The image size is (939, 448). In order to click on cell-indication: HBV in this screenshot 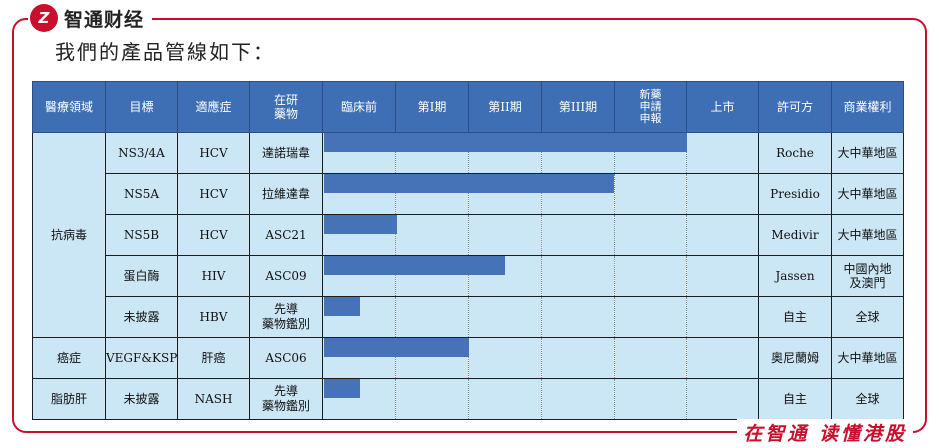, I will do `click(213, 317)`.